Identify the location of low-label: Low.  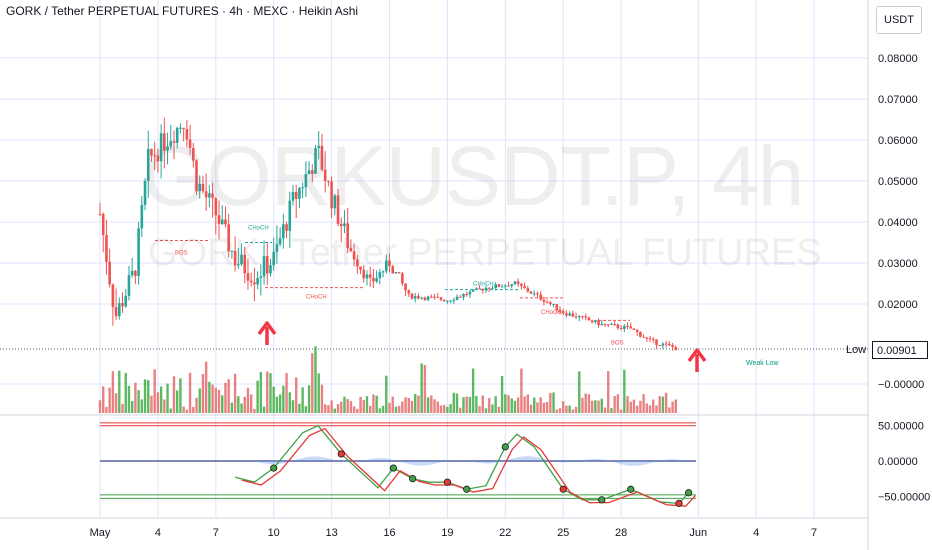
(856, 350).